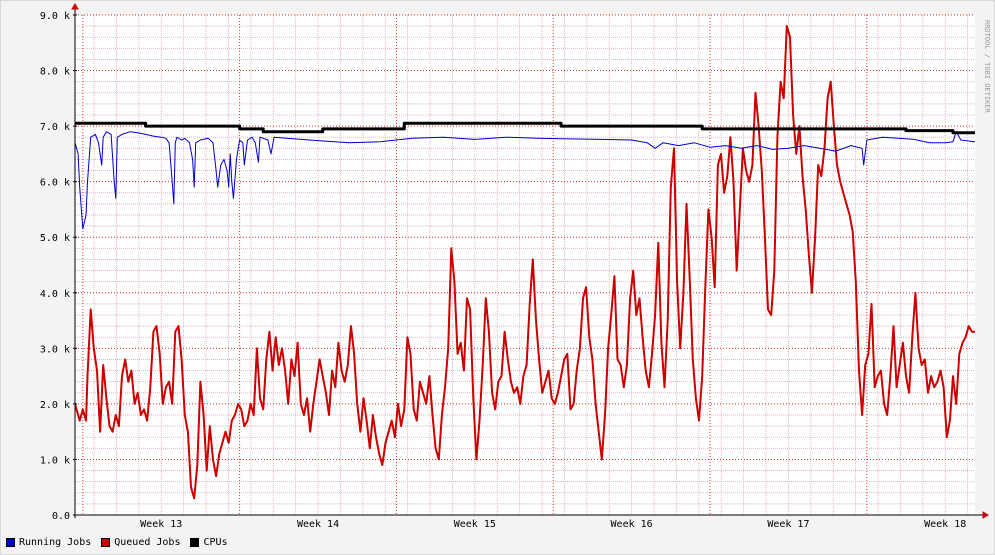 This screenshot has width=995, height=555. I want to click on legend-item-cpus: CPUs, so click(209, 542).